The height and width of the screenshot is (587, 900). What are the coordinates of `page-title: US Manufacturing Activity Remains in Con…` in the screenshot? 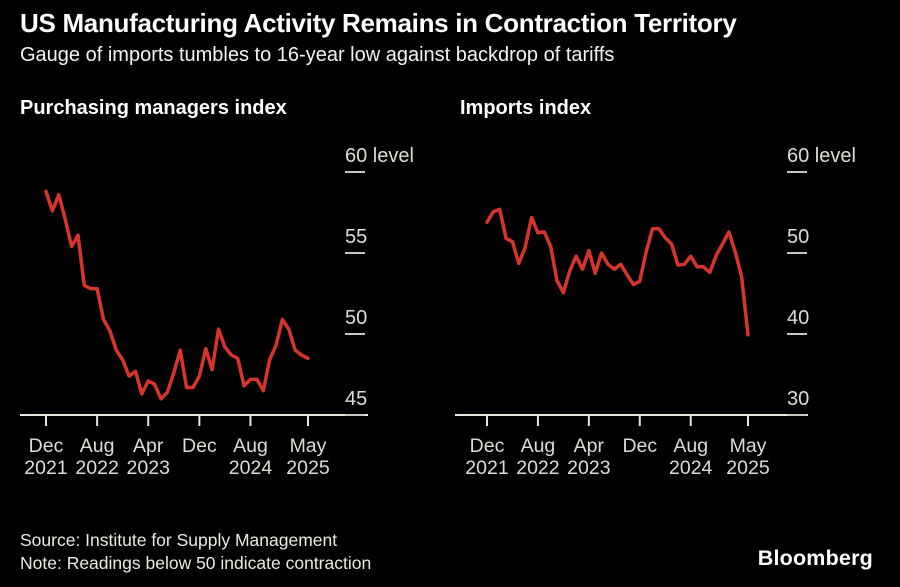 It's located at (378, 23).